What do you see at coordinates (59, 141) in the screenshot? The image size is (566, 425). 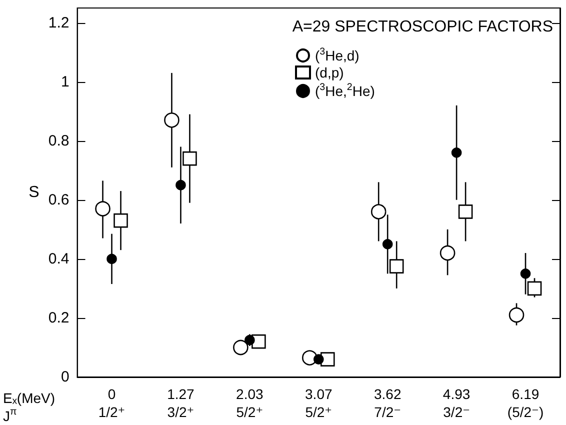 I see `y-tick-label: 0.8` at bounding box center [59, 141].